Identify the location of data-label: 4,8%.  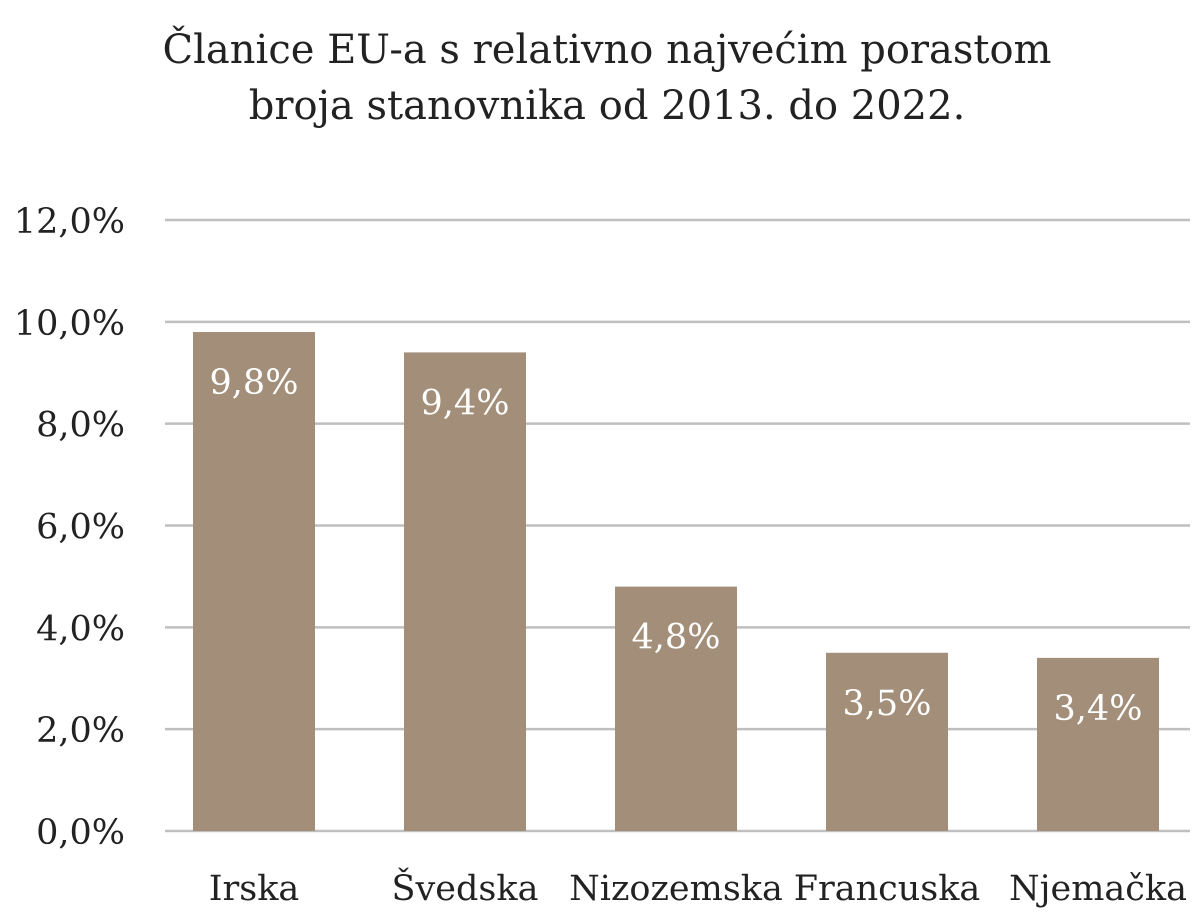
(676, 638).